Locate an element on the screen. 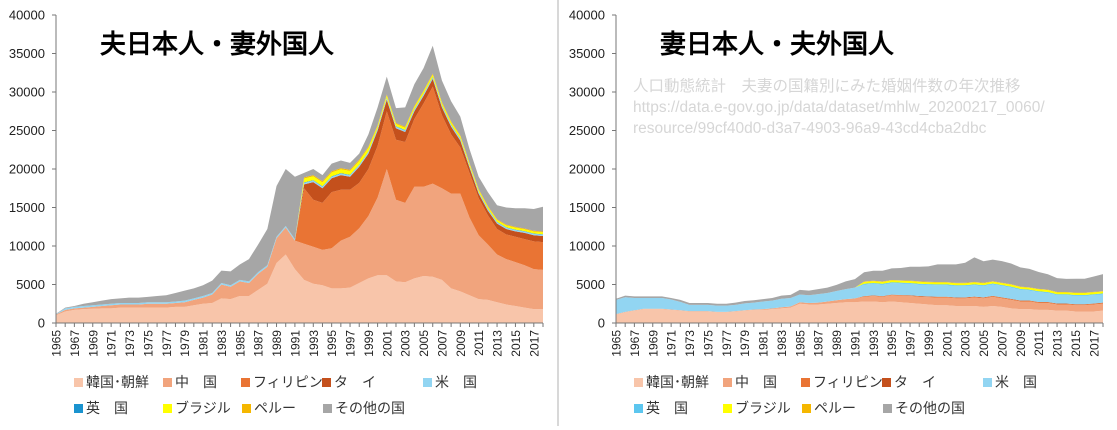  legend-item: 米 国 is located at coordinates (1010, 382).